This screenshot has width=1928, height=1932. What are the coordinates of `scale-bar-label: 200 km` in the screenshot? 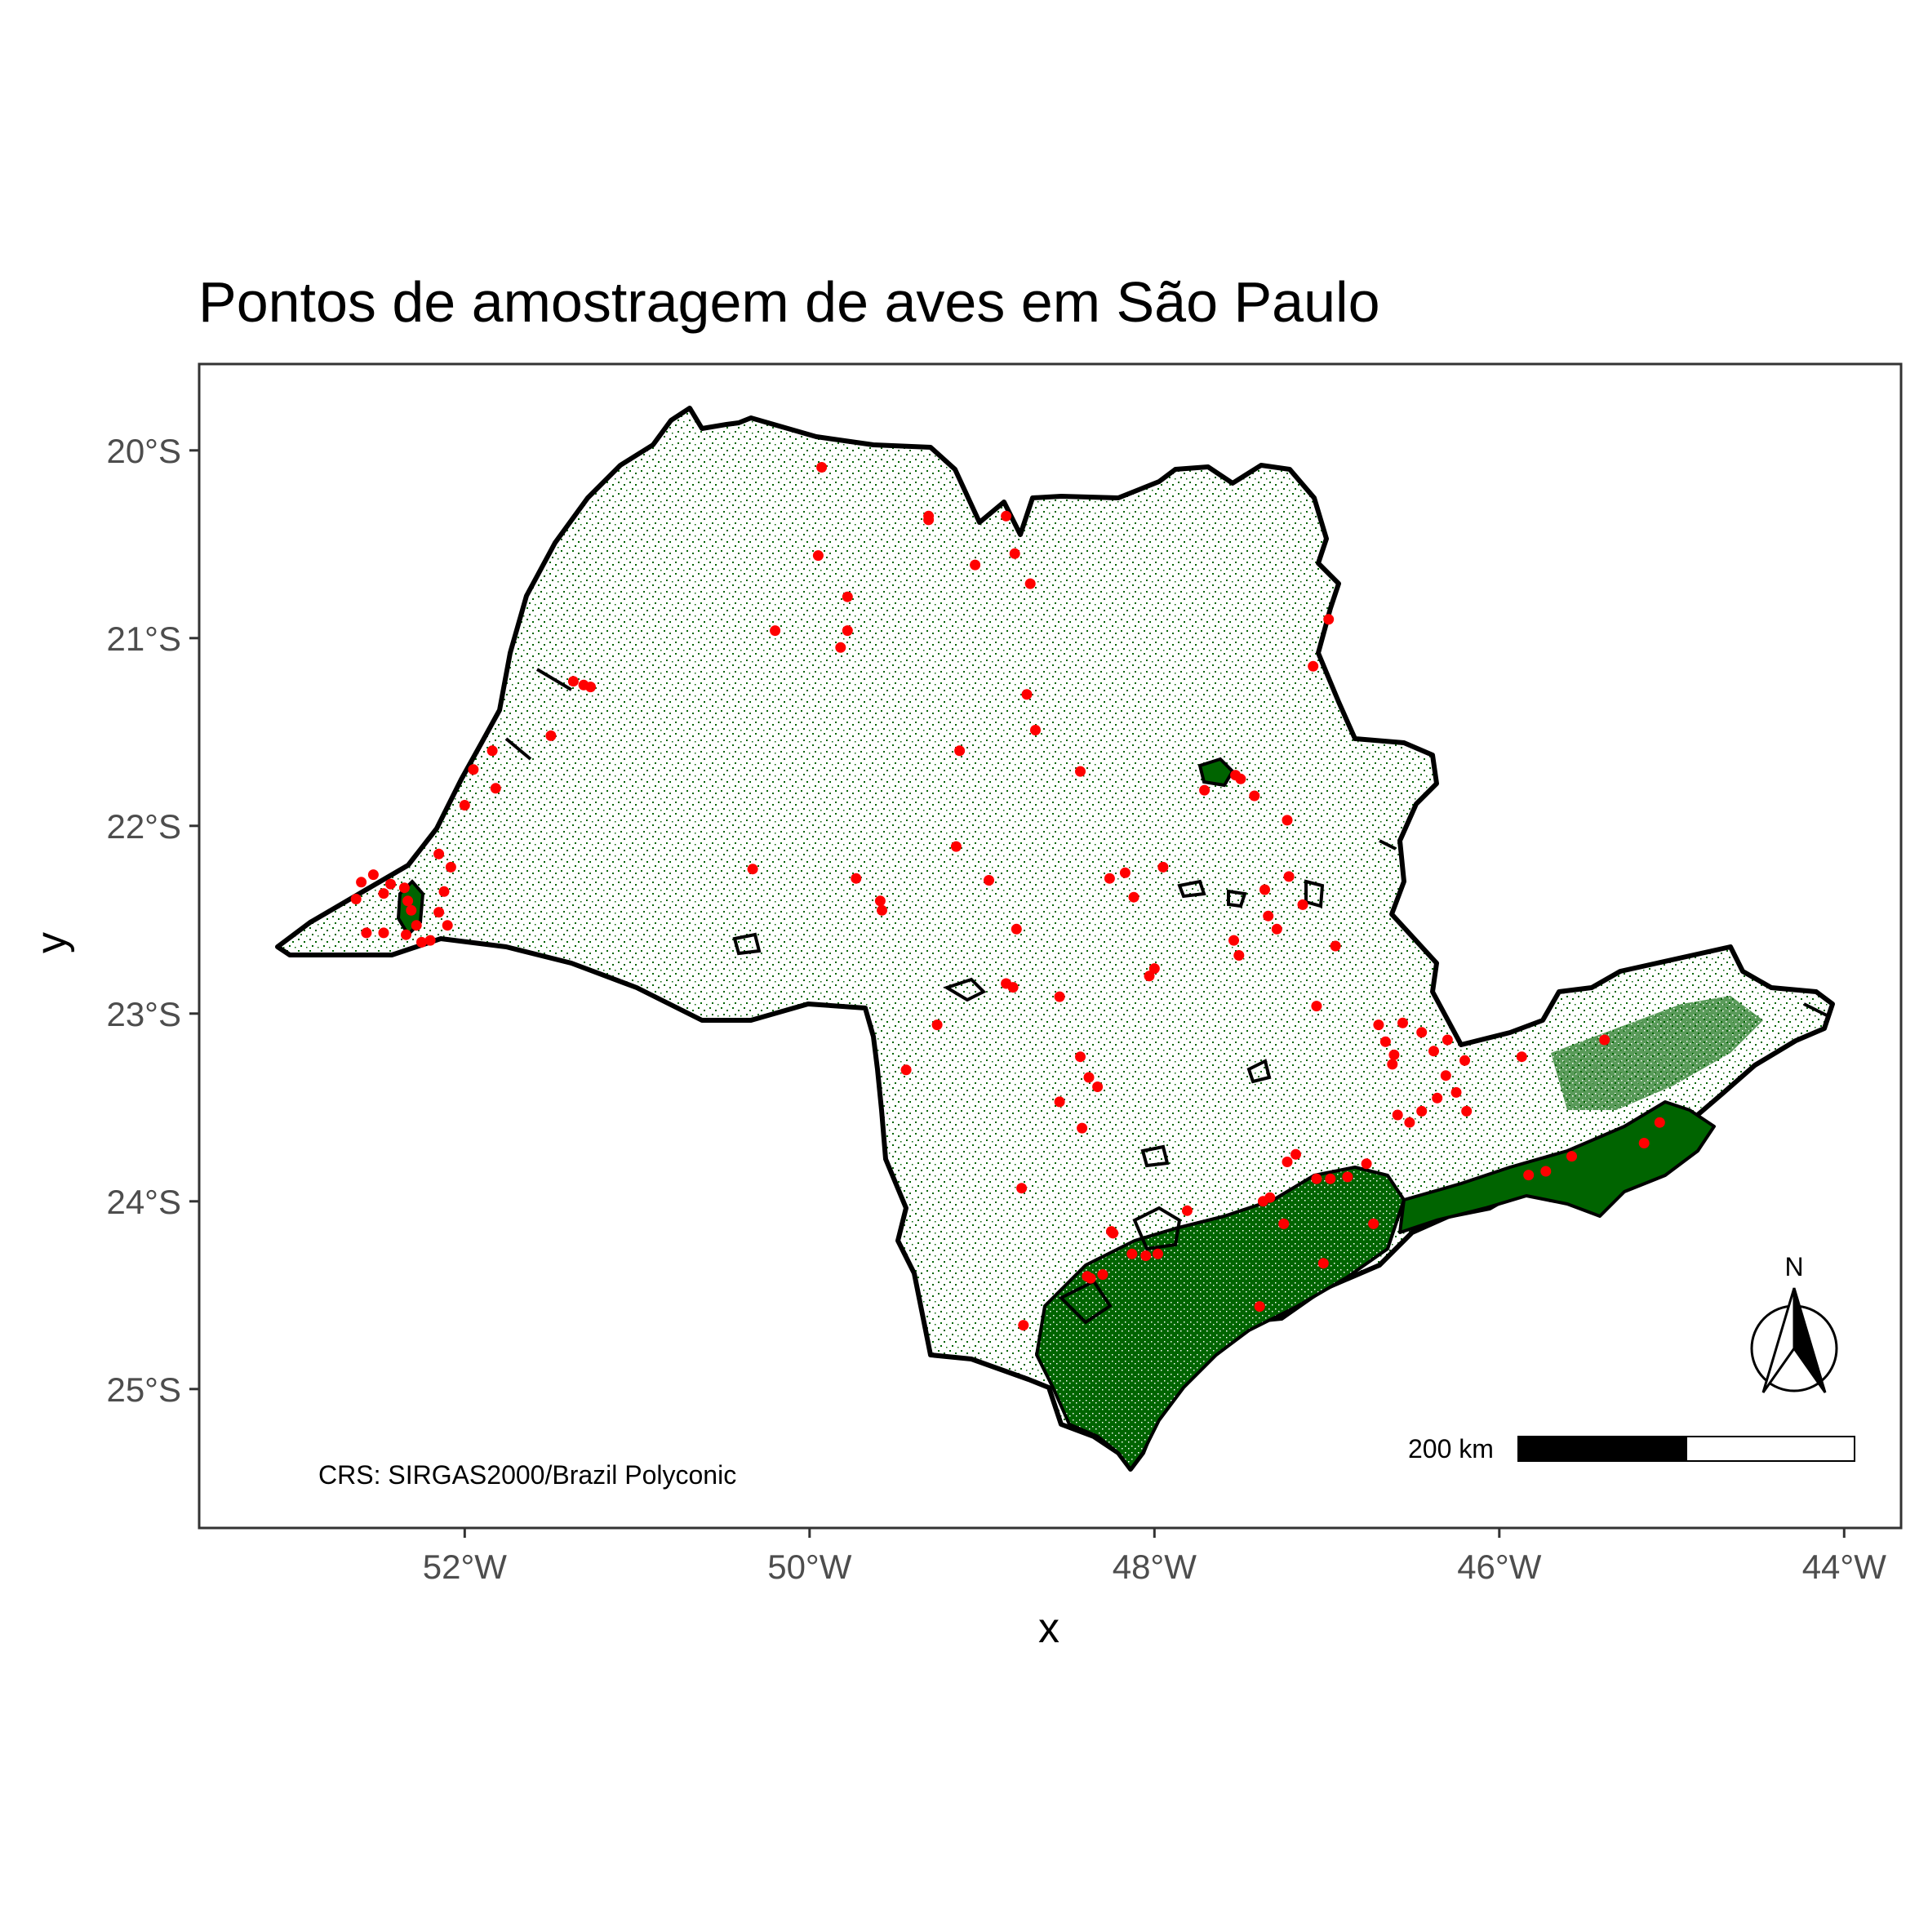 It's located at (1451, 1448).